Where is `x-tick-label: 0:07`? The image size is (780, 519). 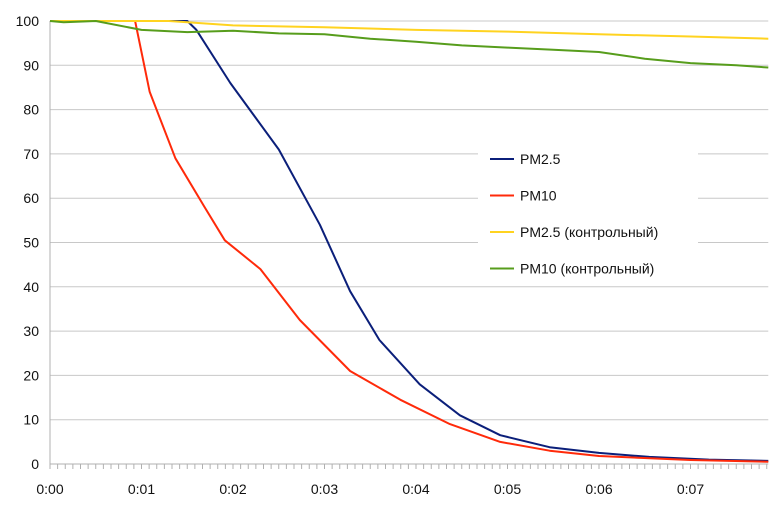
x-tick-label: 0:07 is located at coordinates (690, 489).